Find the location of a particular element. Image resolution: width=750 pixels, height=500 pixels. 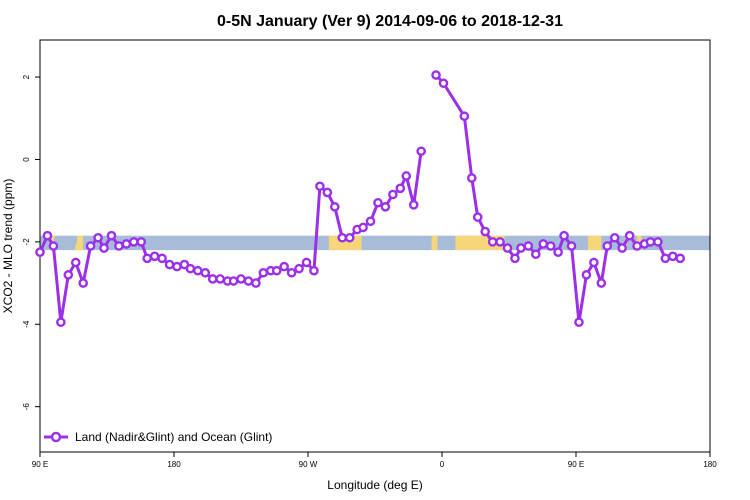

y-axis-label: XCO2 - MLO trend (ppm) is located at coordinates (8, 246).